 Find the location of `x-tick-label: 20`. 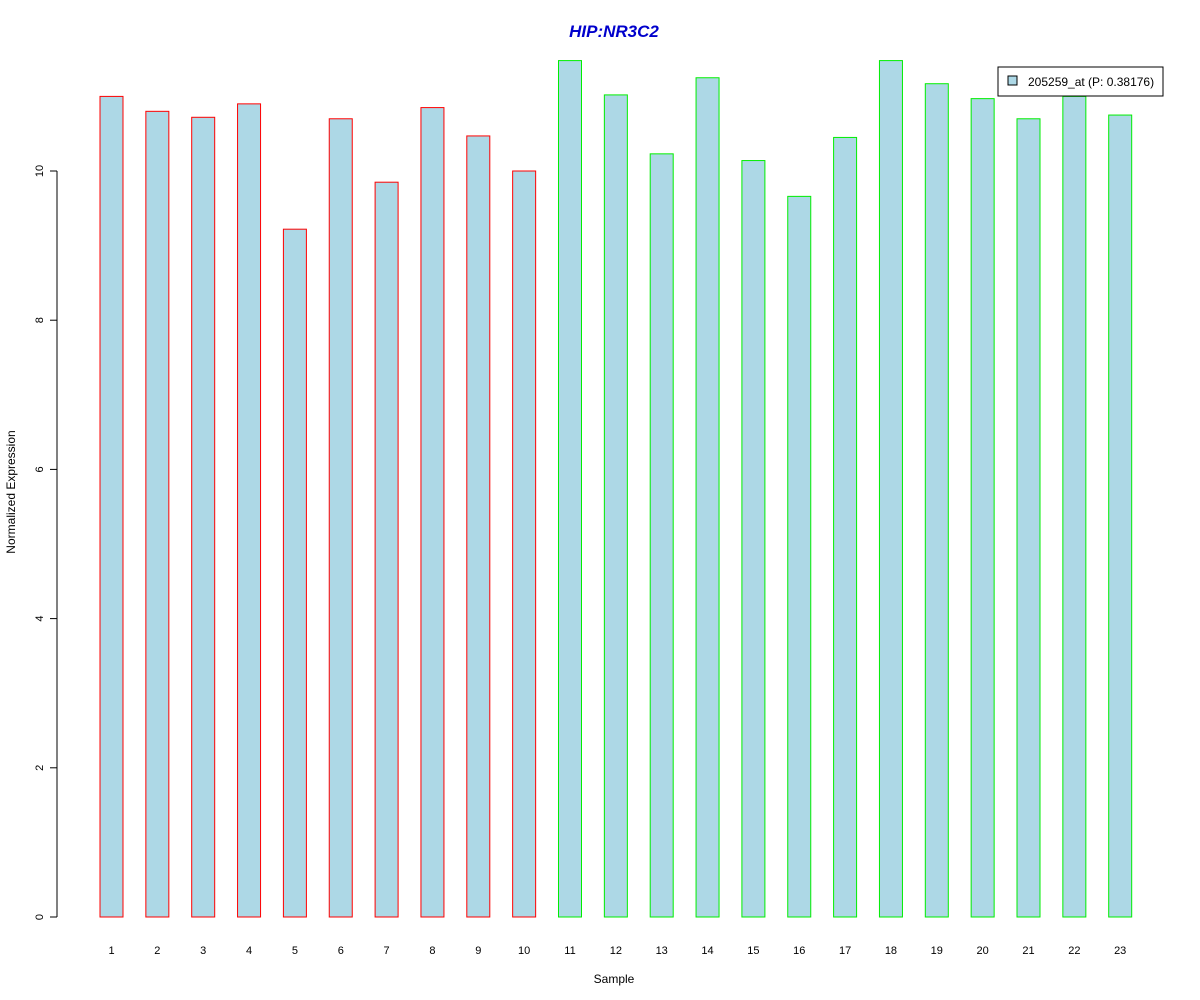

x-tick-label: 20 is located at coordinates (983, 951).